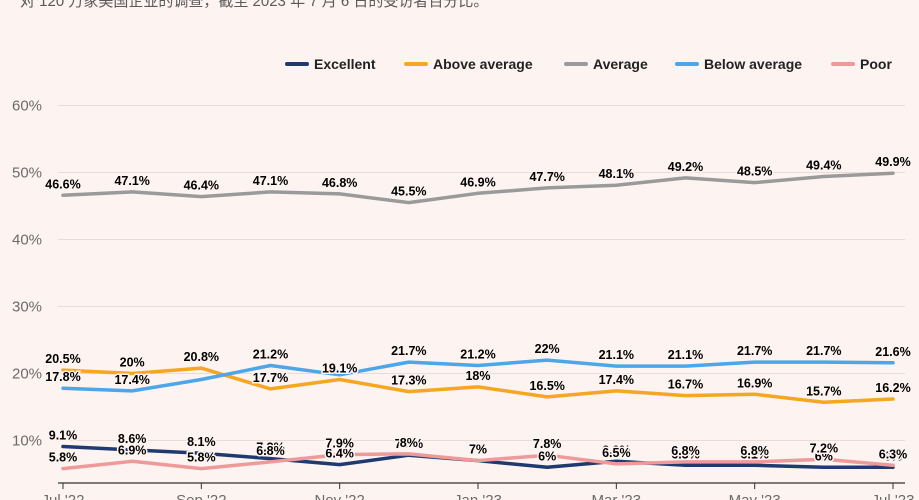  What do you see at coordinates (339, 444) in the screenshot?
I see `data-label: 7.9%` at bounding box center [339, 444].